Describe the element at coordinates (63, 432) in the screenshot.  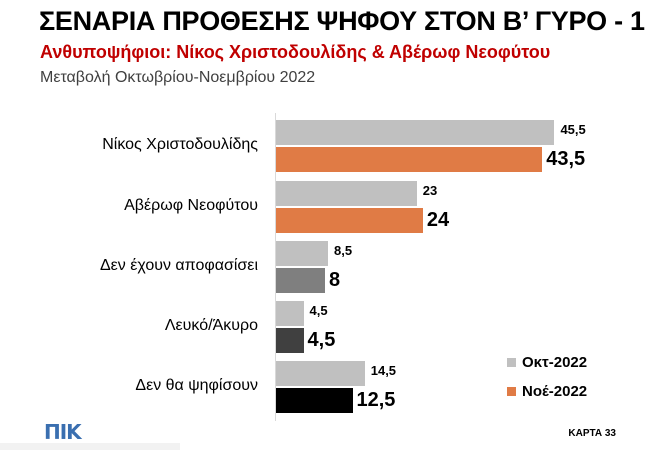
I see `pik-logo: ΠΙΚ` at that location.